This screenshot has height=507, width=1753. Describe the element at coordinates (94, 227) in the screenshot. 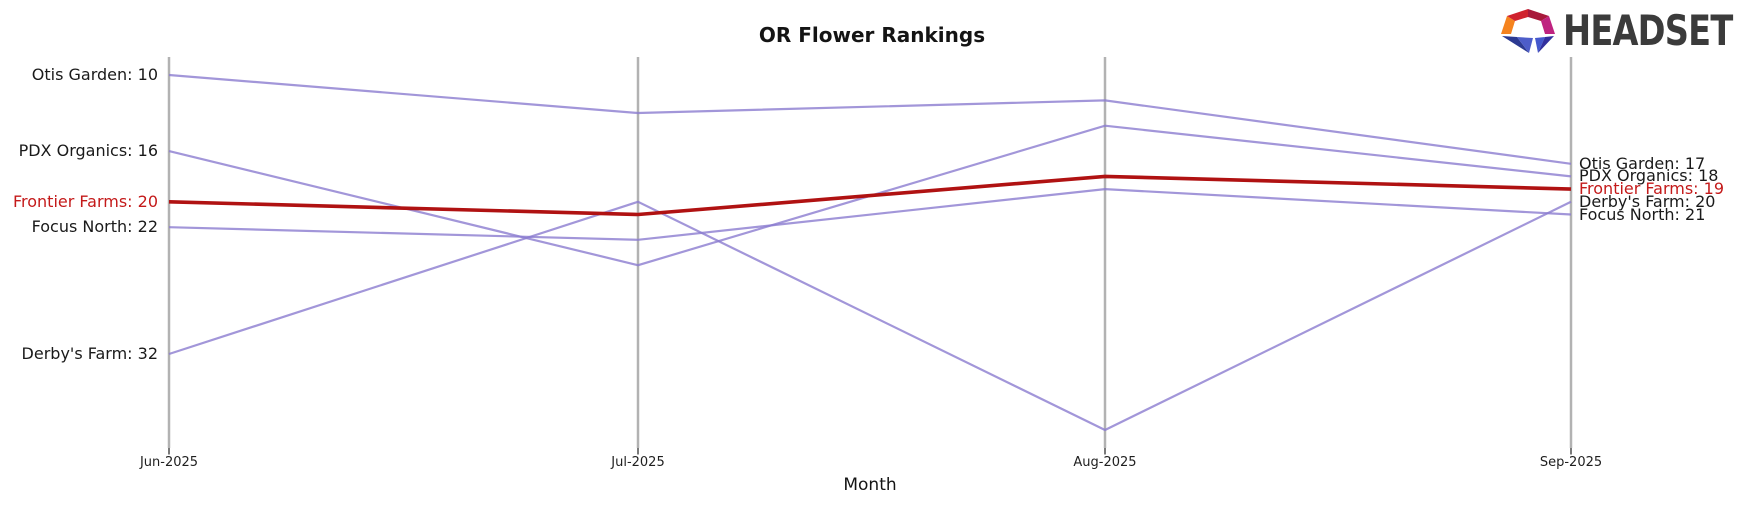

I see `series-start-label-focus-north: Focus North: 22` at that location.